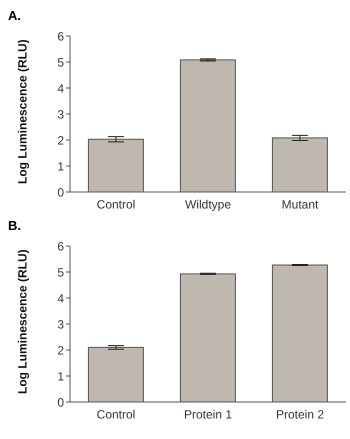 Image resolution: width=350 pixels, height=439 pixels. Describe the element at coordinates (15, 16) in the screenshot. I see `chart-title: A.` at that location.